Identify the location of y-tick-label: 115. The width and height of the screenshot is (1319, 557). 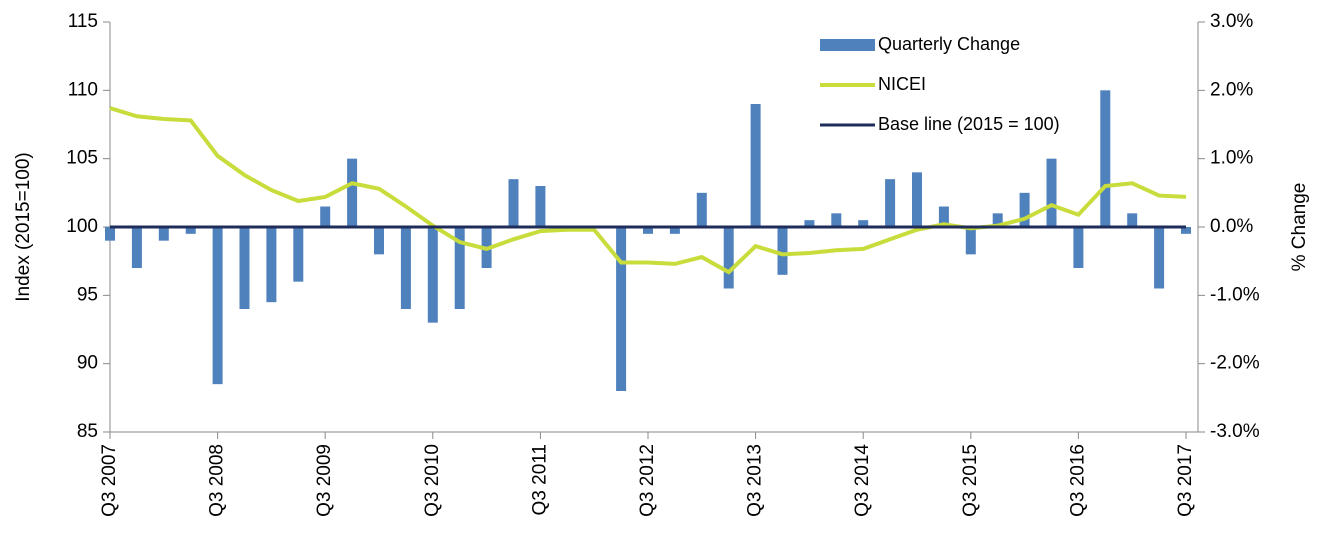
(83, 21).